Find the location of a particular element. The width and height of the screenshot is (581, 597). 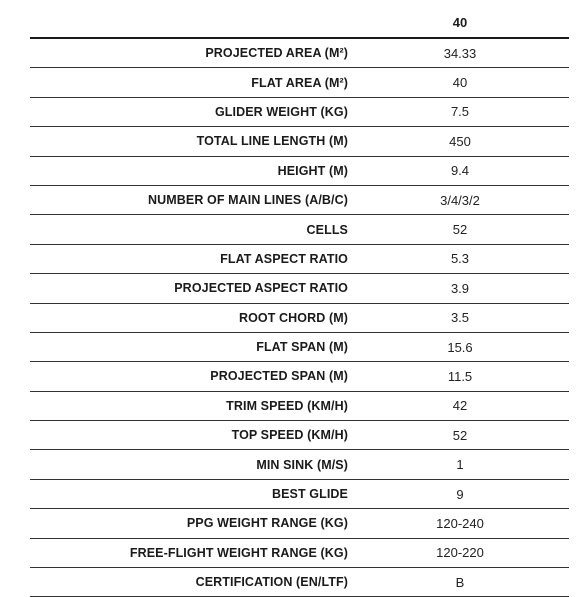

spec-value: B is located at coordinates (460, 582).